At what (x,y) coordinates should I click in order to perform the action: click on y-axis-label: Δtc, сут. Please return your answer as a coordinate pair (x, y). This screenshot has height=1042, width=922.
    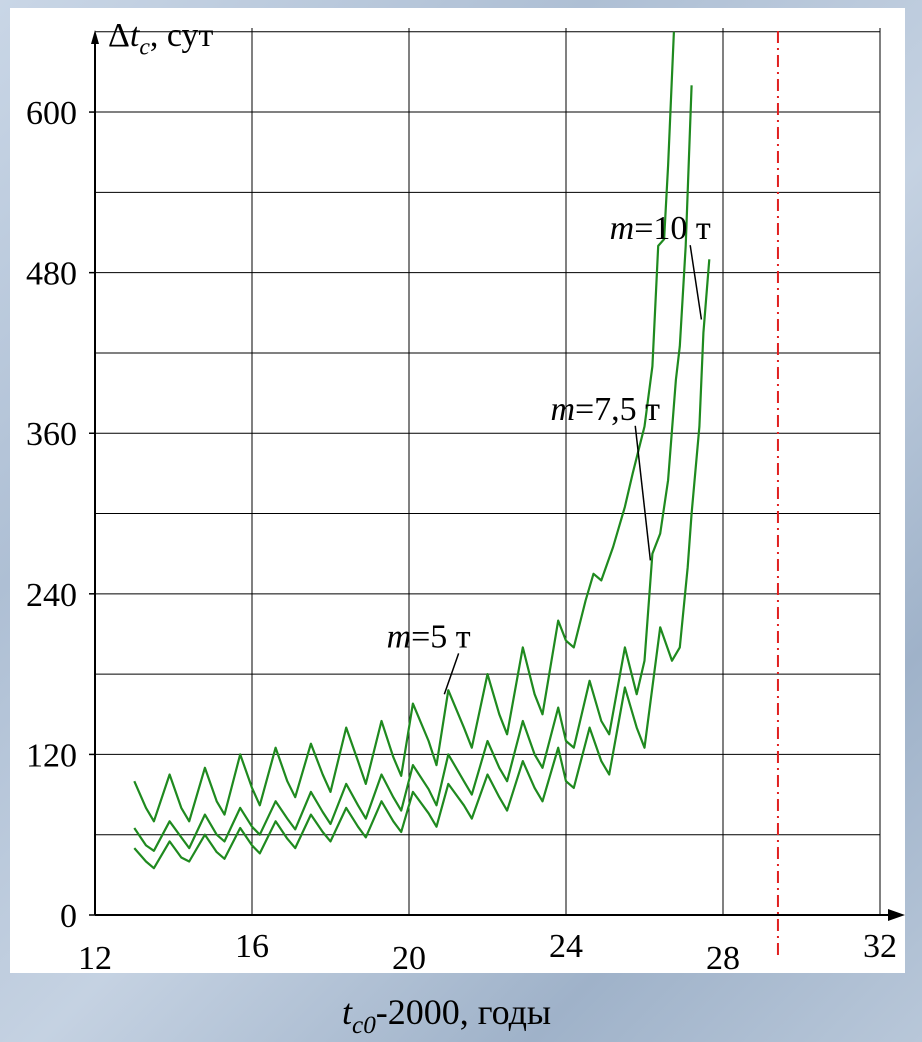
    Looking at the image, I should click on (161, 39).